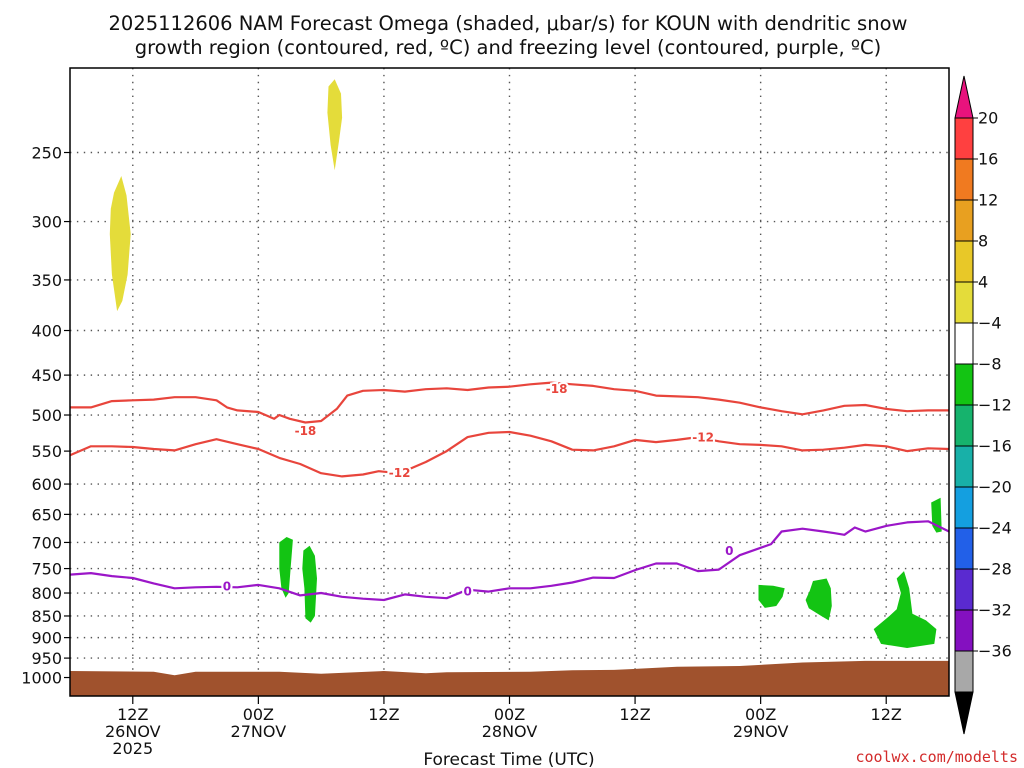 The image size is (1024, 768). What do you see at coordinates (964, 713) in the screenshot?
I see `colorbar-bottom-arrow` at bounding box center [964, 713].